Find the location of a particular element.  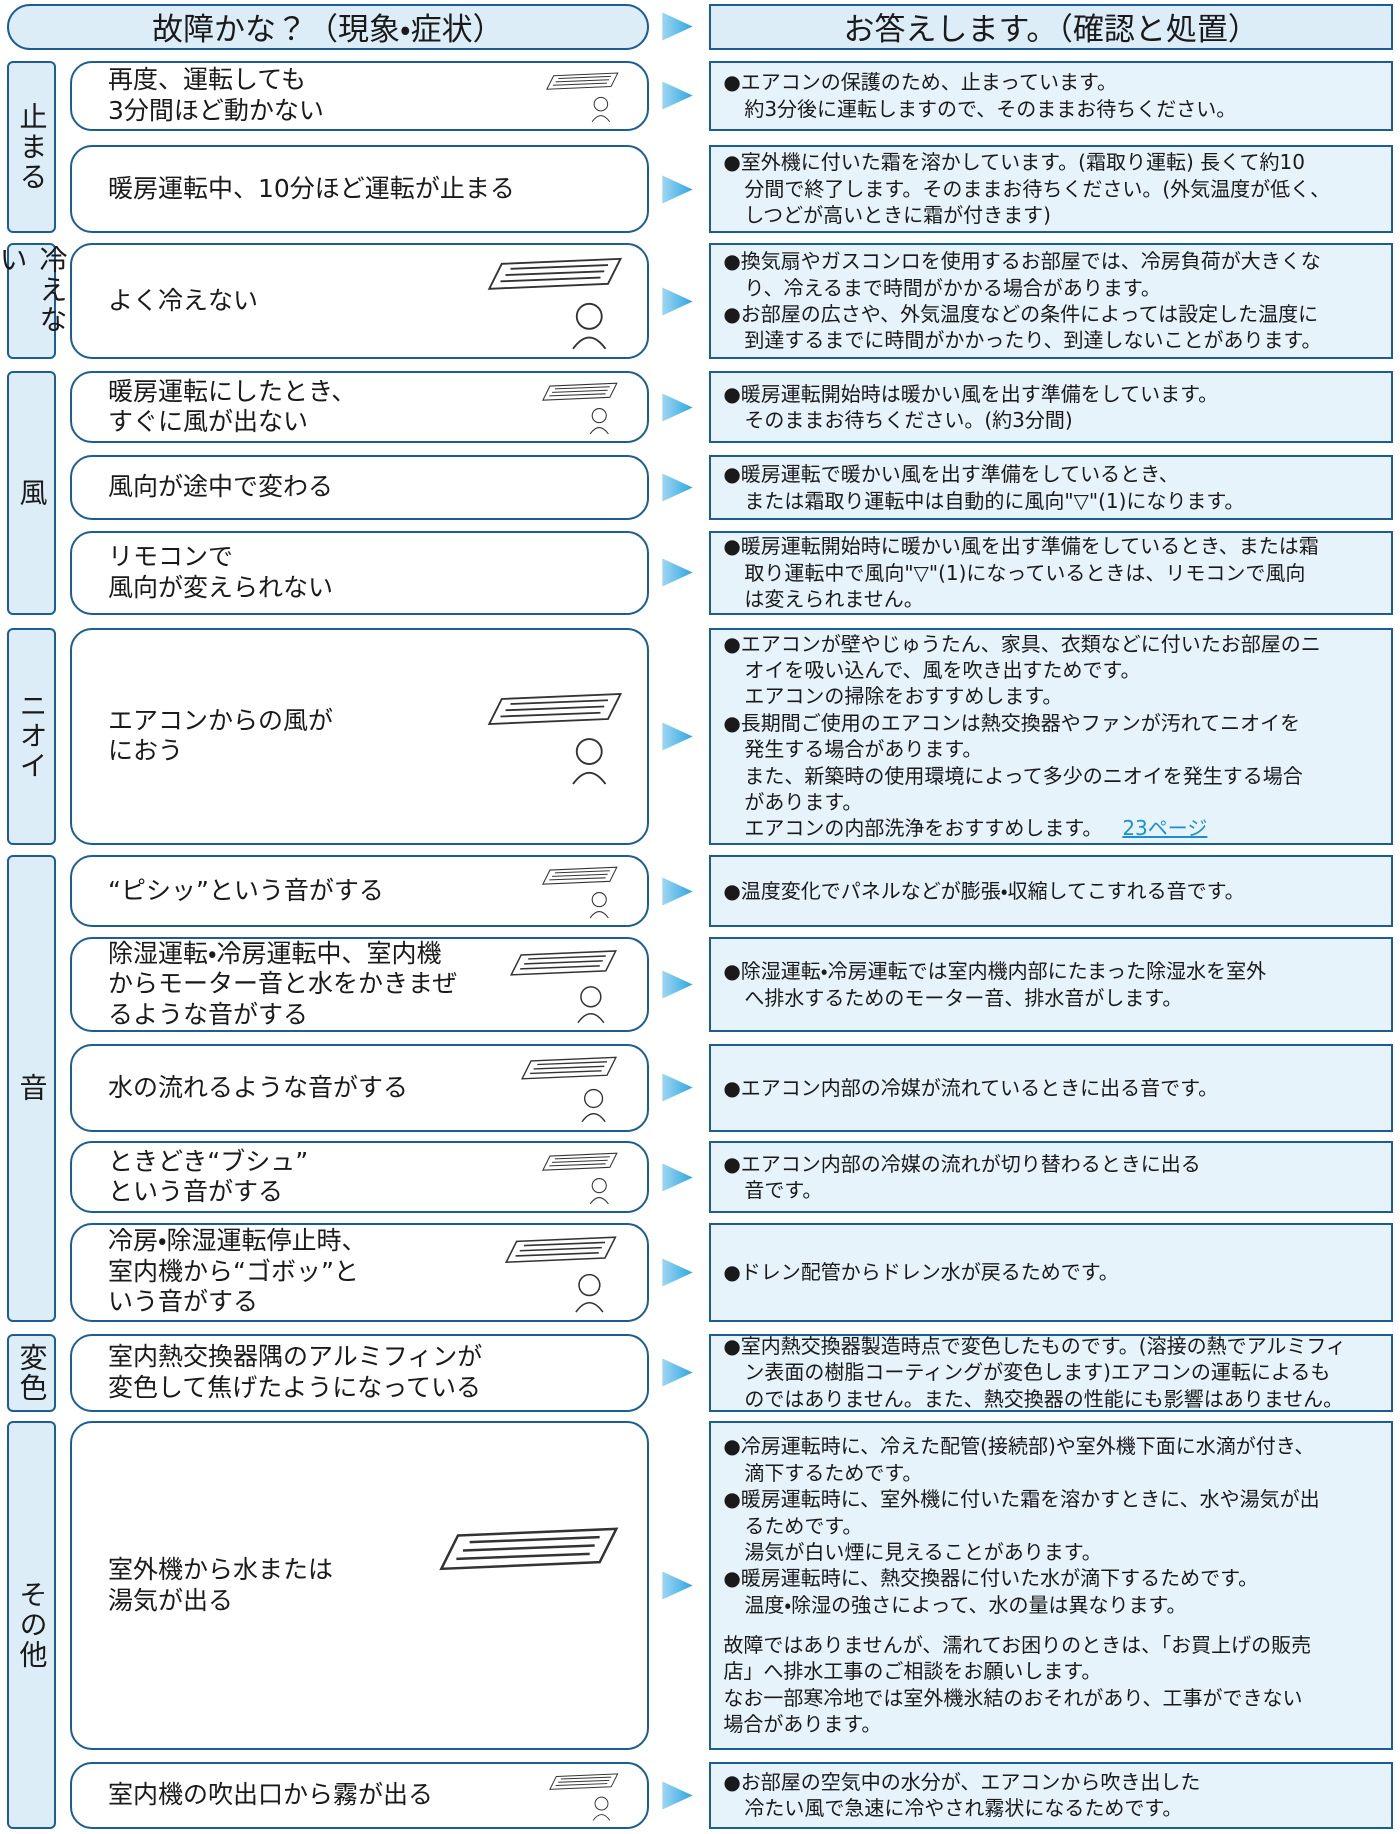

symptom-line: 風向が途中で変わる is located at coordinates (221, 487).